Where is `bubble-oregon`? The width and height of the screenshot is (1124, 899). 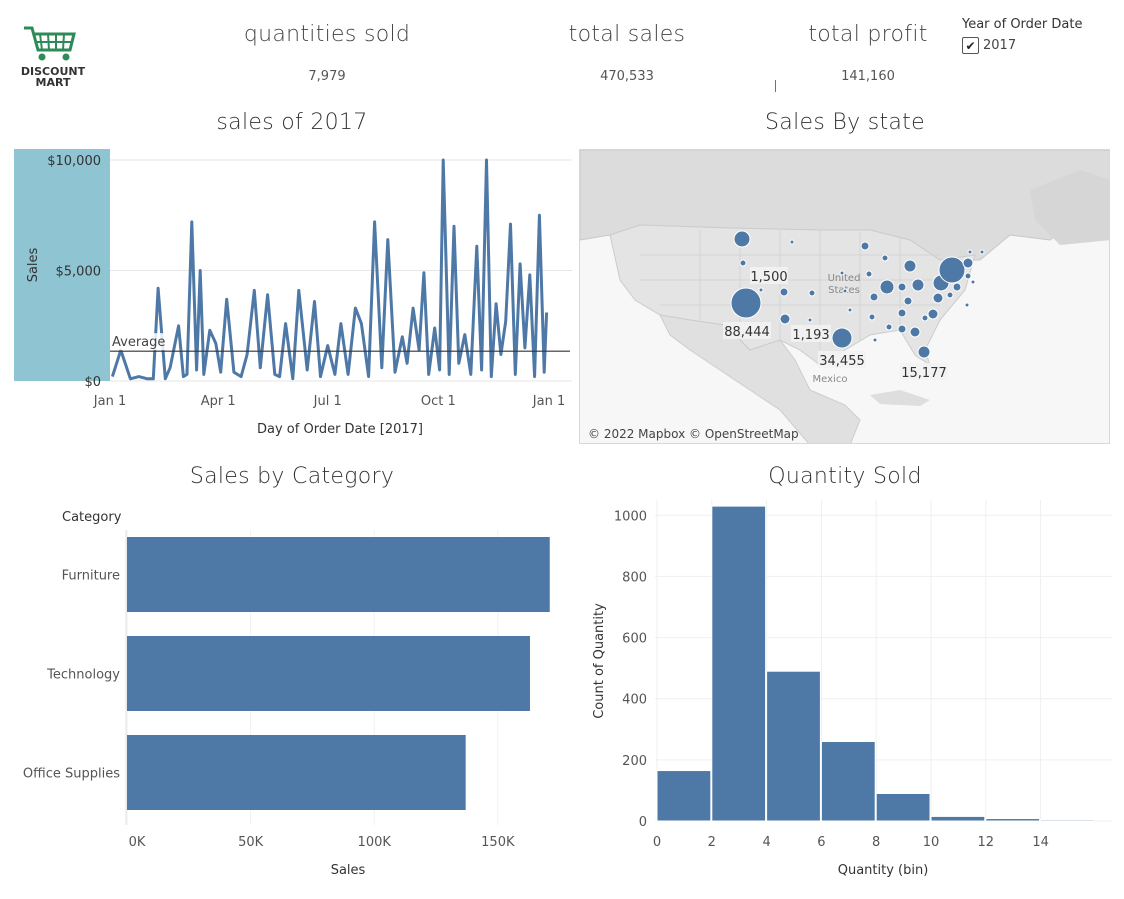 bubble-oregon is located at coordinates (743, 263).